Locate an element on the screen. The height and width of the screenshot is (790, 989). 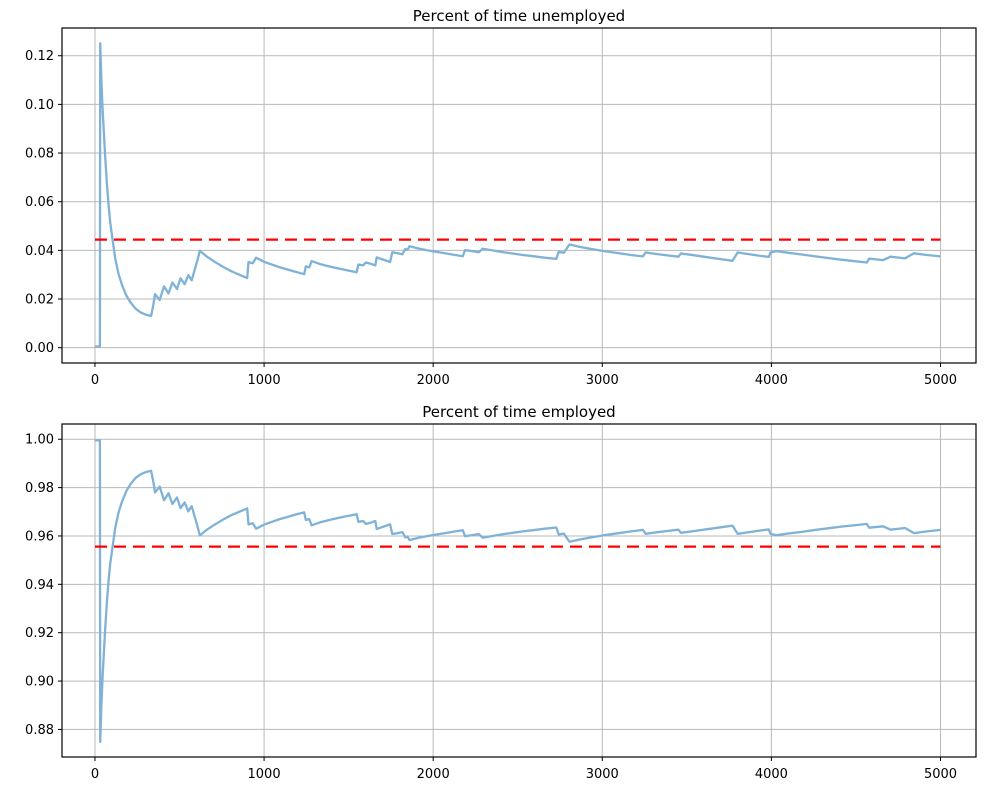
employed-y-tick-label: 1.00 is located at coordinates (39, 440).